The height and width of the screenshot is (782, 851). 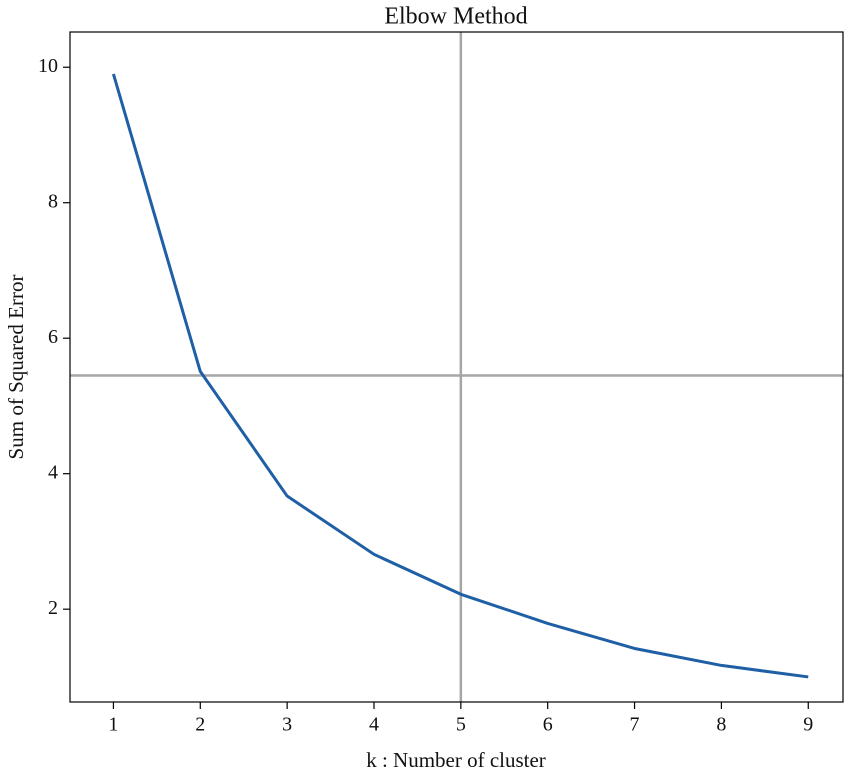 I want to click on y-tick-label: 4, so click(x=53, y=472).